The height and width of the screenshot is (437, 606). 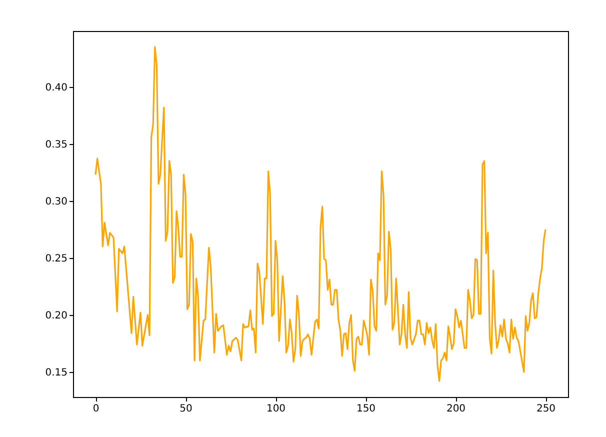 I want to click on y-tick-label: 0.20, so click(x=56, y=316).